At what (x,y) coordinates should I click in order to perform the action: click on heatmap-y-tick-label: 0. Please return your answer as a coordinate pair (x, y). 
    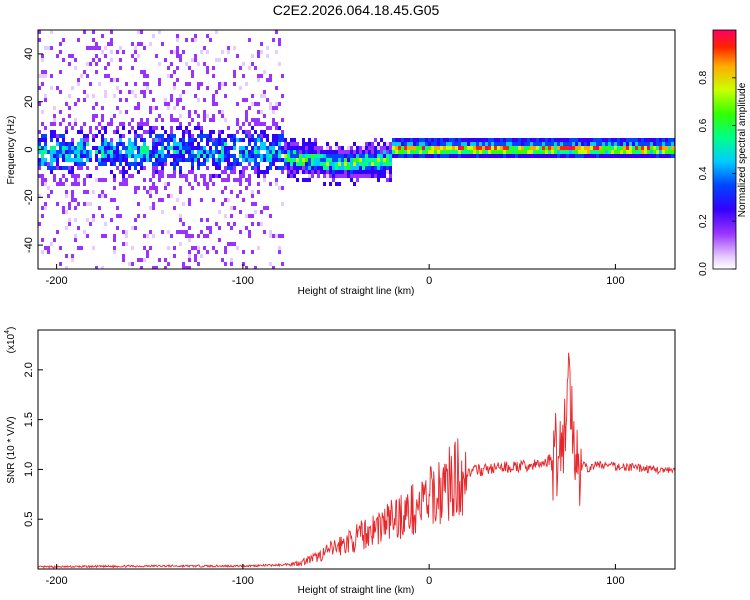
    Looking at the image, I should click on (29, 149).